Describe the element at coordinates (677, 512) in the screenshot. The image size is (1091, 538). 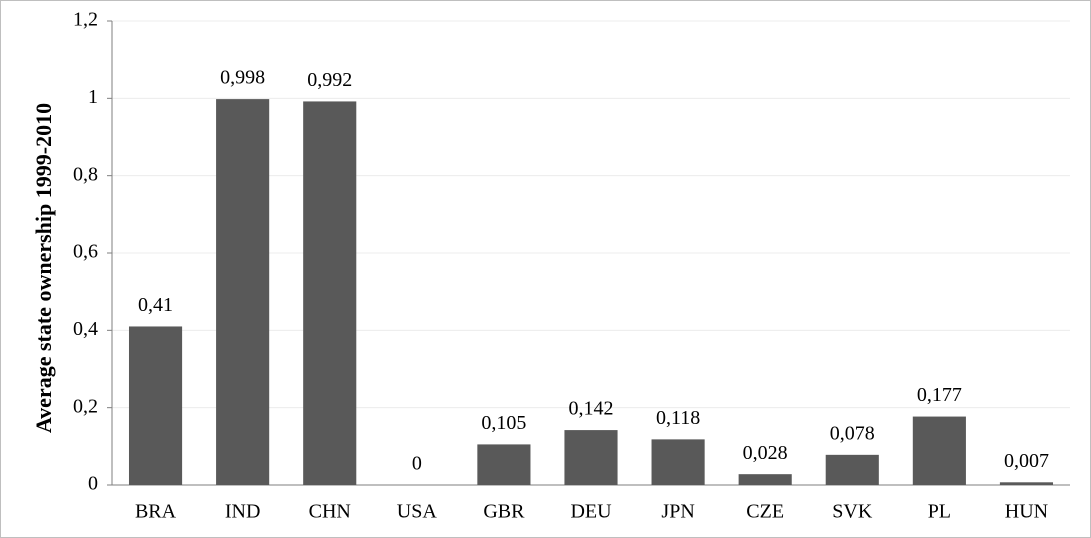
I see `x-tick-label: JPN` at that location.